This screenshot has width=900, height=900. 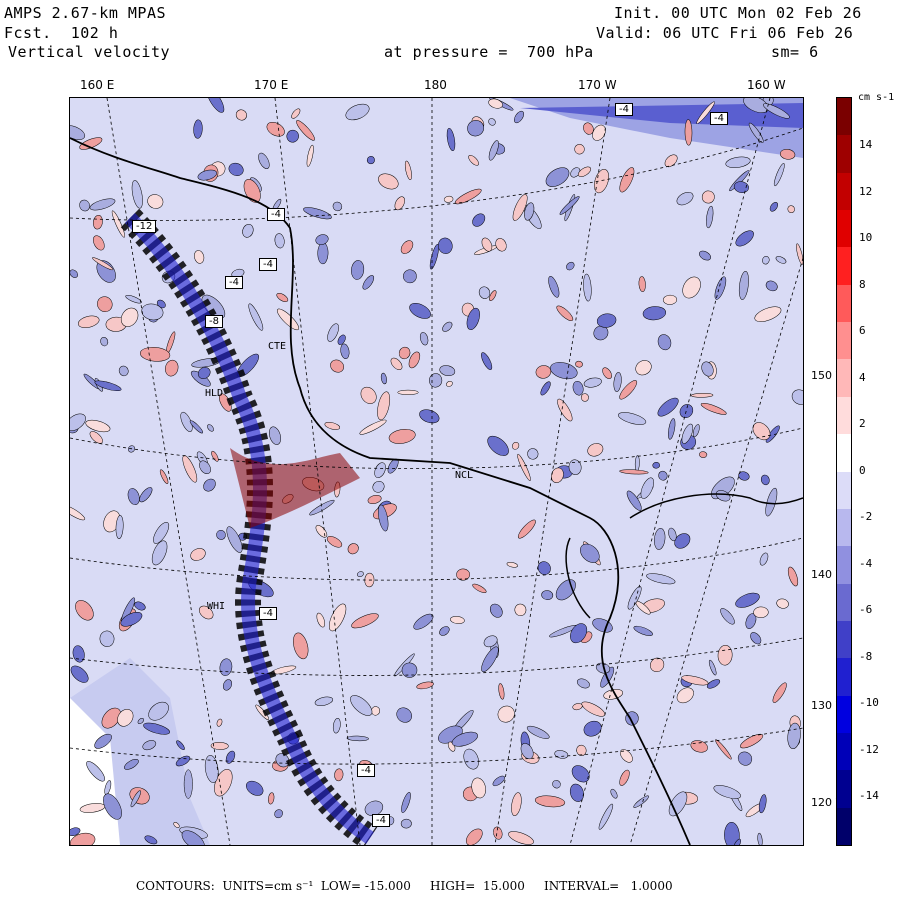 I want to click on colorbar-tick-label: -10, so click(x=869, y=702).